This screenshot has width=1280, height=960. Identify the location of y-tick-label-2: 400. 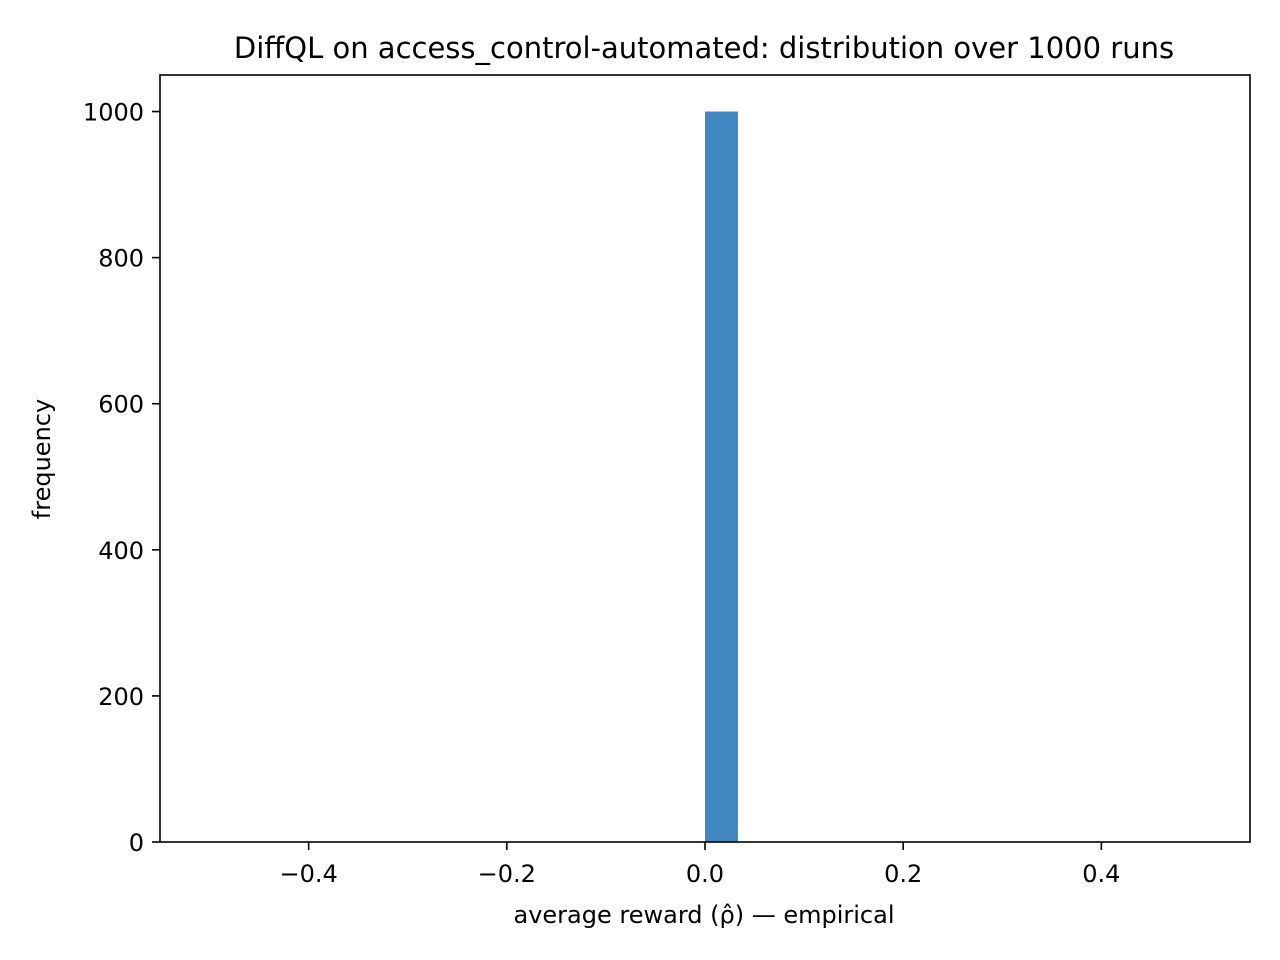
(121, 551).